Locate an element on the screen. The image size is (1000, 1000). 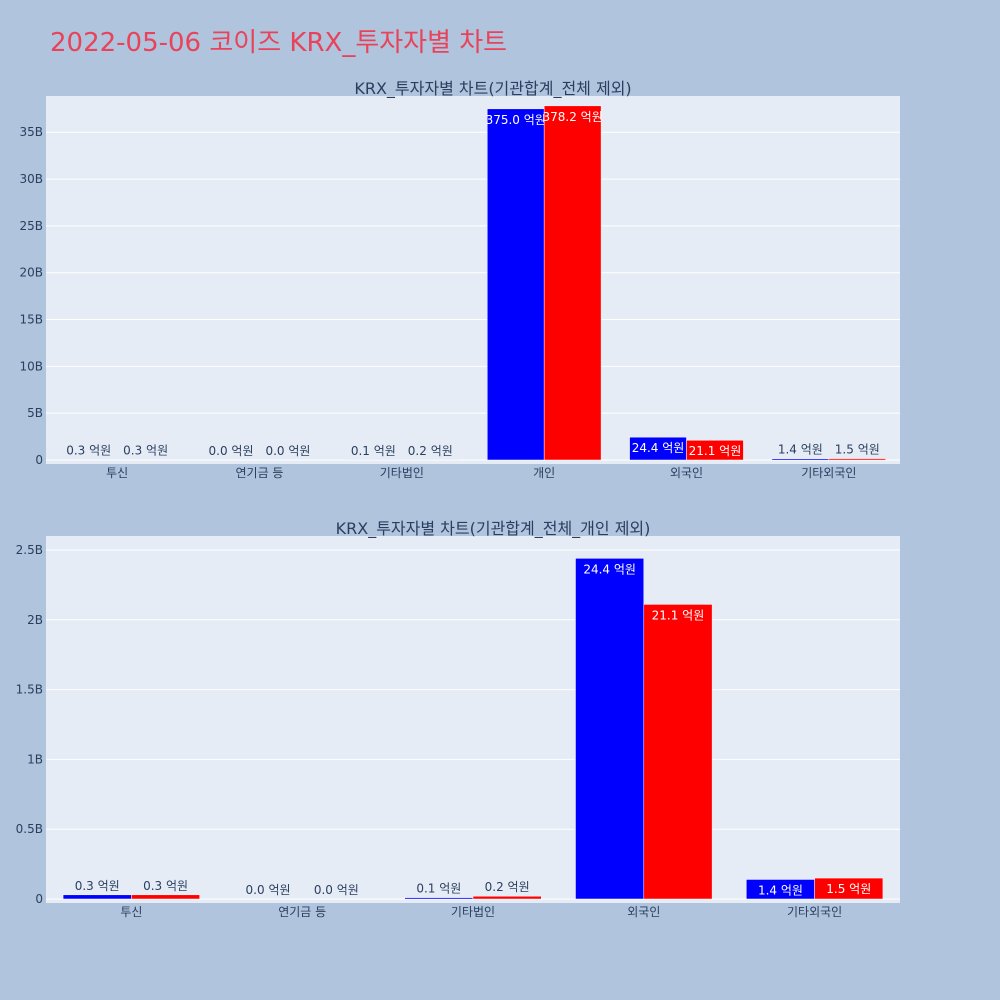
y-tick-label: 20B is located at coordinates (31, 273).